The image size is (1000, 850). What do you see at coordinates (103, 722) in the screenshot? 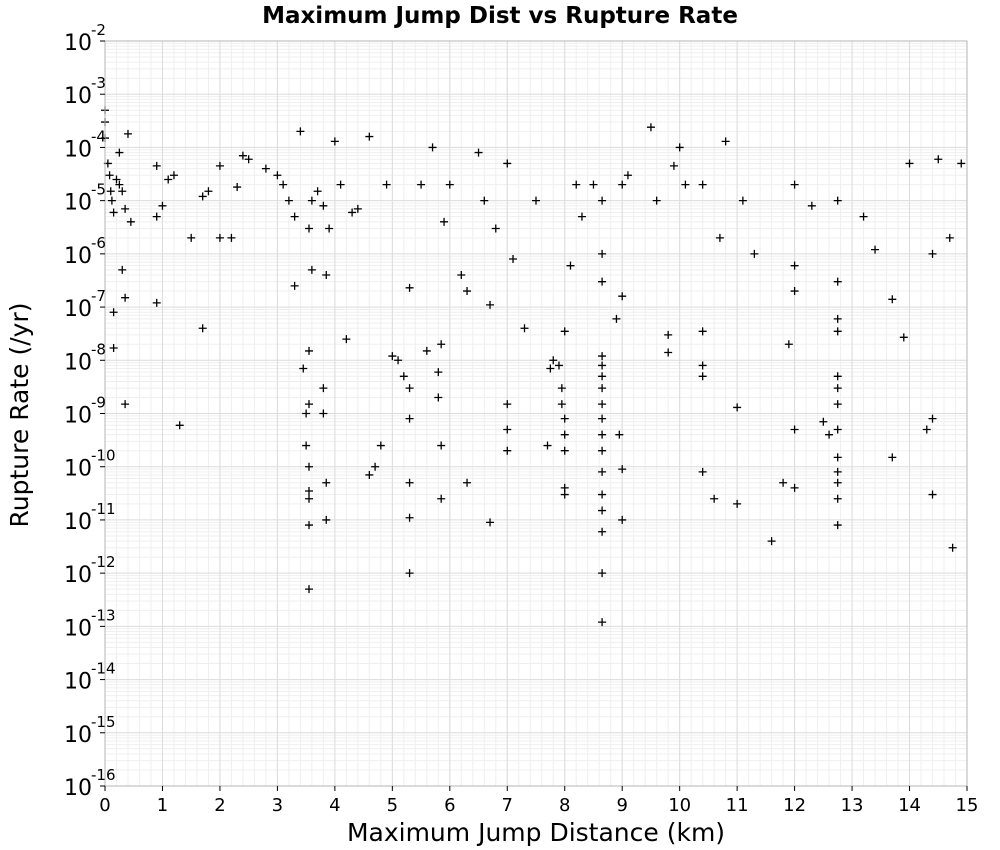
I see `y-tick-label-exponent: -15` at bounding box center [103, 722].